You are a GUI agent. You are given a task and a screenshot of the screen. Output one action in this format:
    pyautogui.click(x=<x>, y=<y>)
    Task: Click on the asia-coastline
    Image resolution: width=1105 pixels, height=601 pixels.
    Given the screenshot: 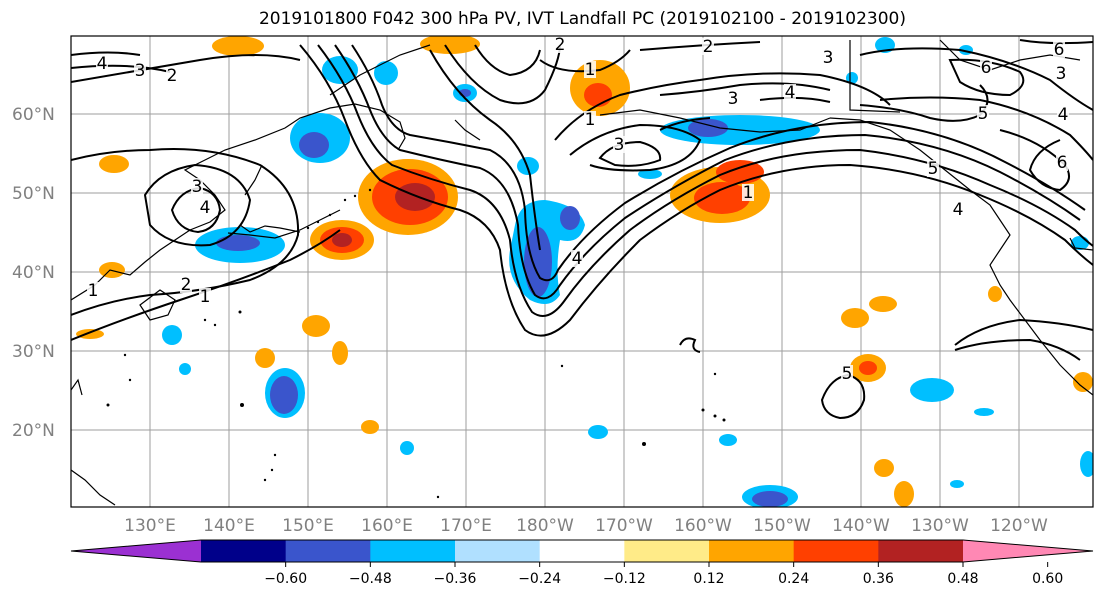 What is the action you would take?
    pyautogui.click(x=238, y=202)
    